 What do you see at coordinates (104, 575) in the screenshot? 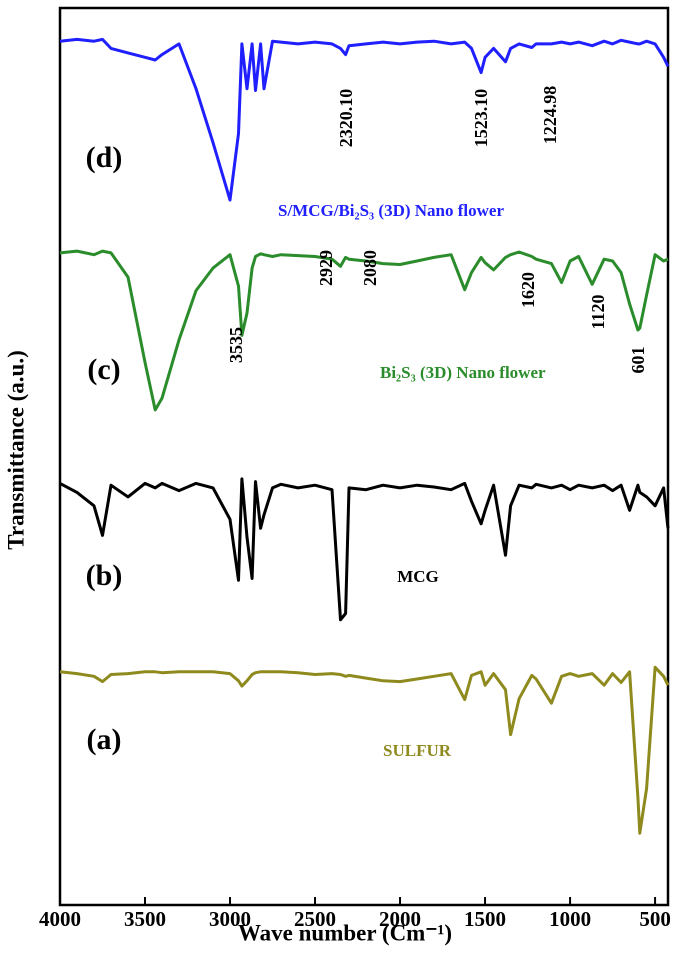
I see `series-tag: (b)` at bounding box center [104, 575].